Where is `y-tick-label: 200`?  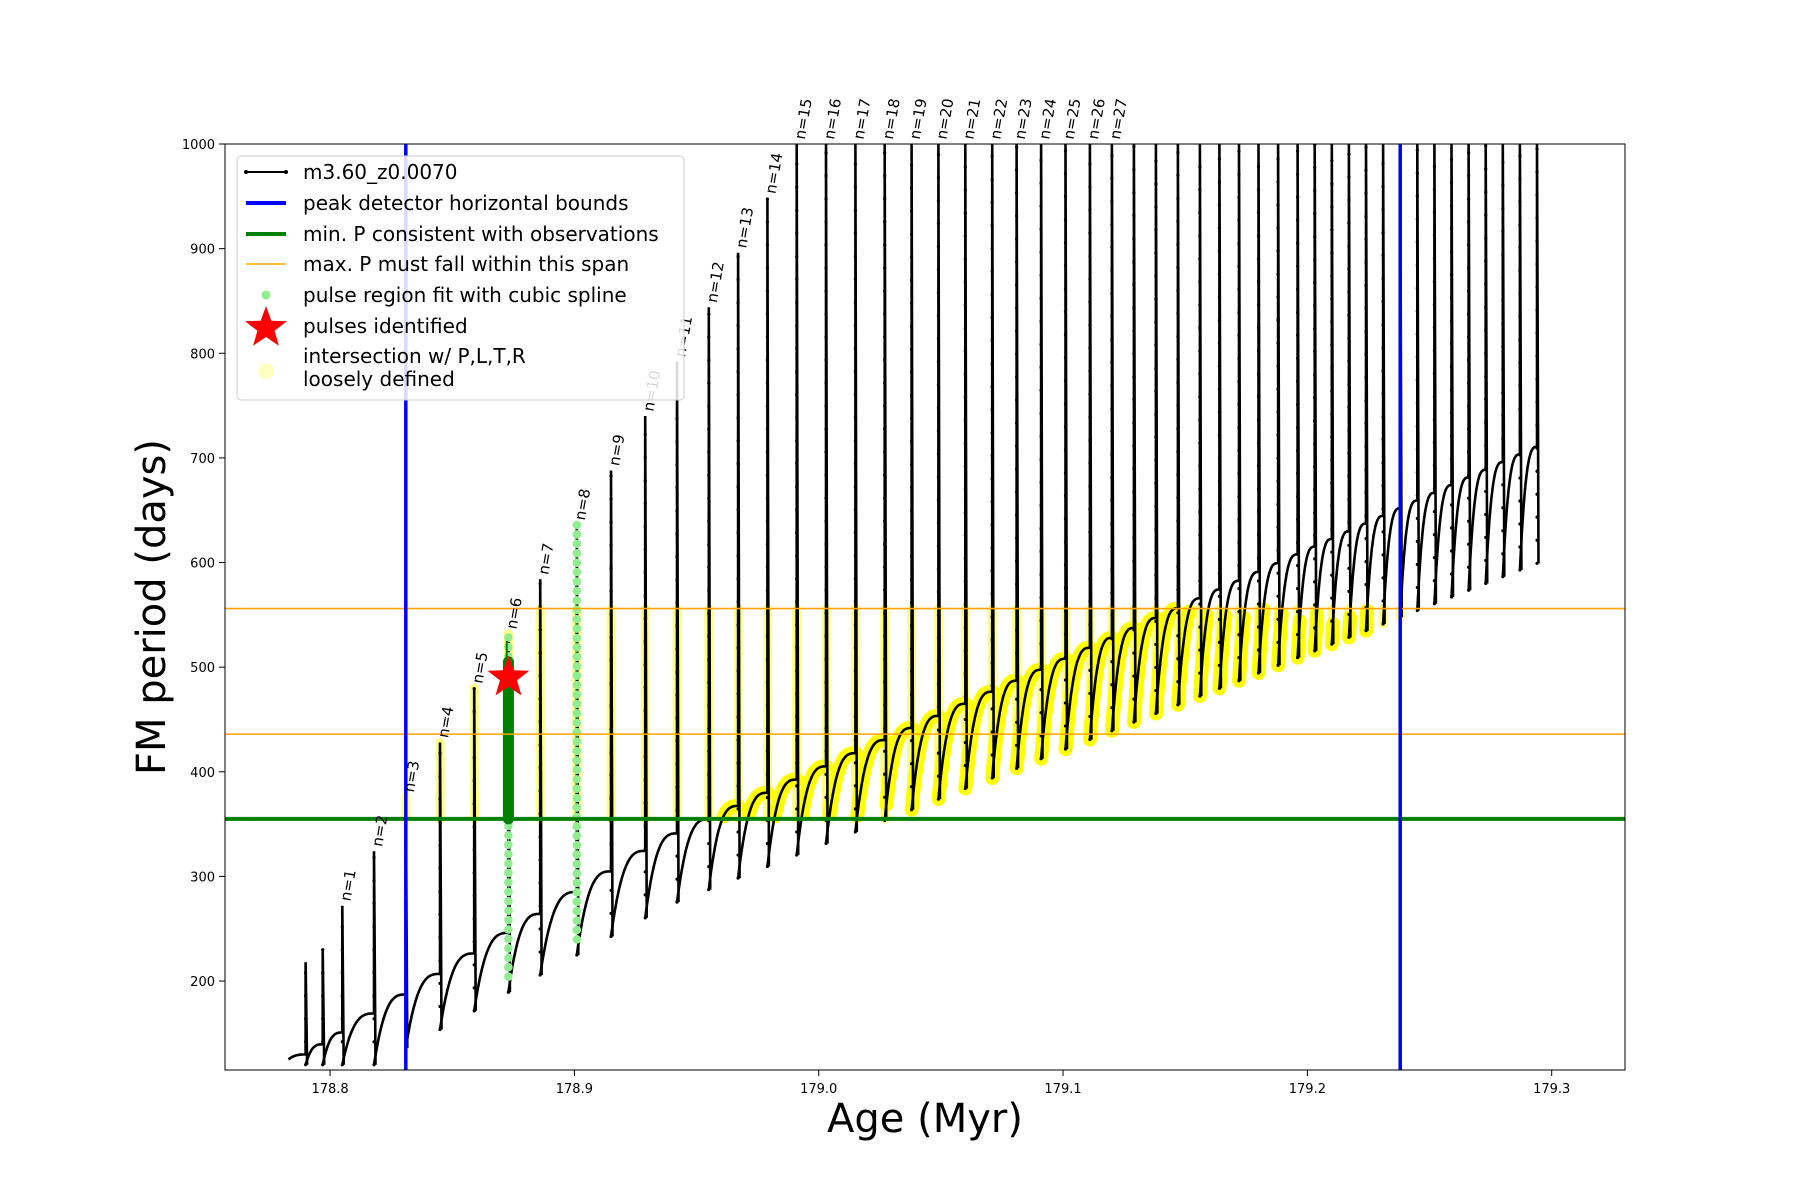
y-tick-label: 200 is located at coordinates (202, 982).